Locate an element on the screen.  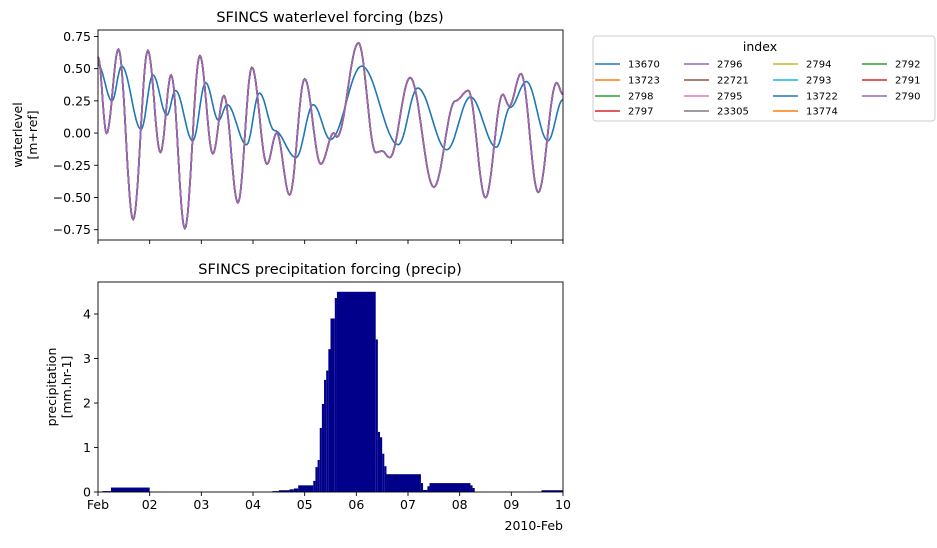
top-ylabel-line2: [m+ref] is located at coordinates (32, 134).